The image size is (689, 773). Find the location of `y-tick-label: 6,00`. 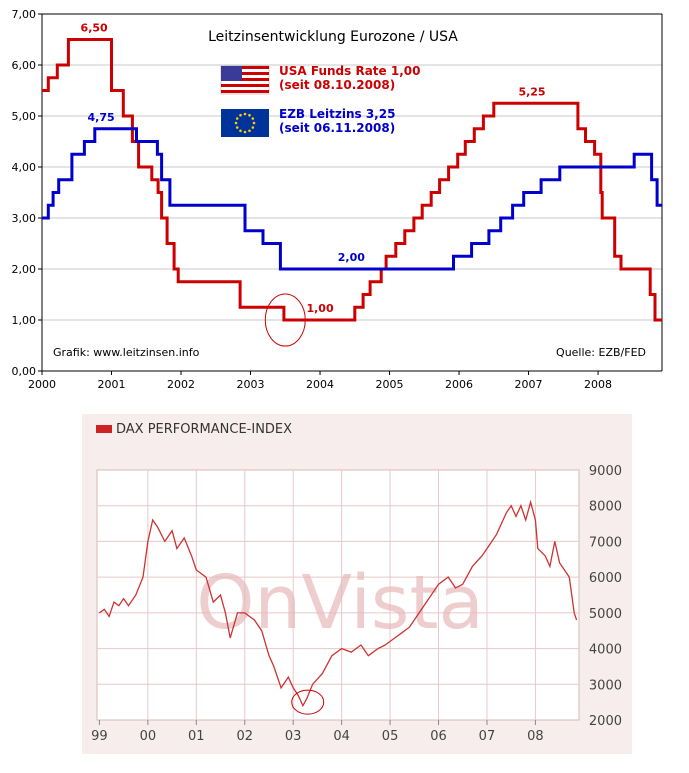

y-tick-label: 6,00 is located at coordinates (24, 65).